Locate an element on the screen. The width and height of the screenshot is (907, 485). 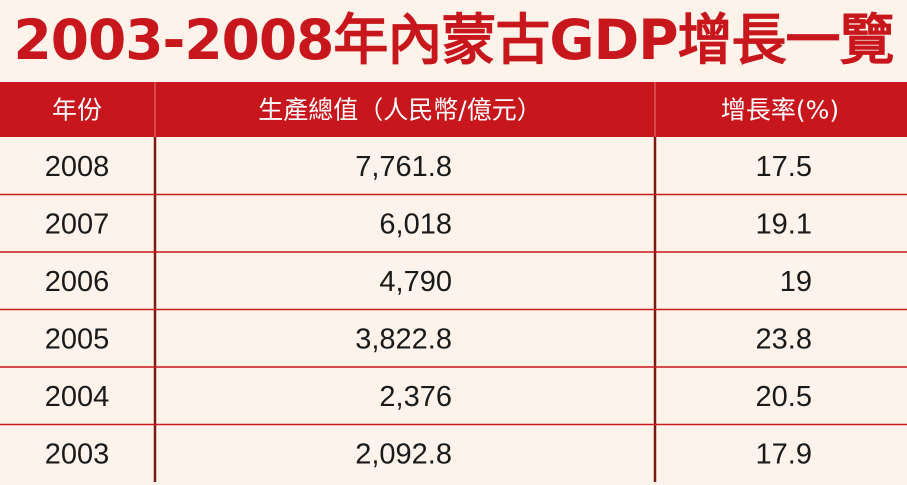
table-cell-r4-c2: 3,822.8 is located at coordinates (403, 339).